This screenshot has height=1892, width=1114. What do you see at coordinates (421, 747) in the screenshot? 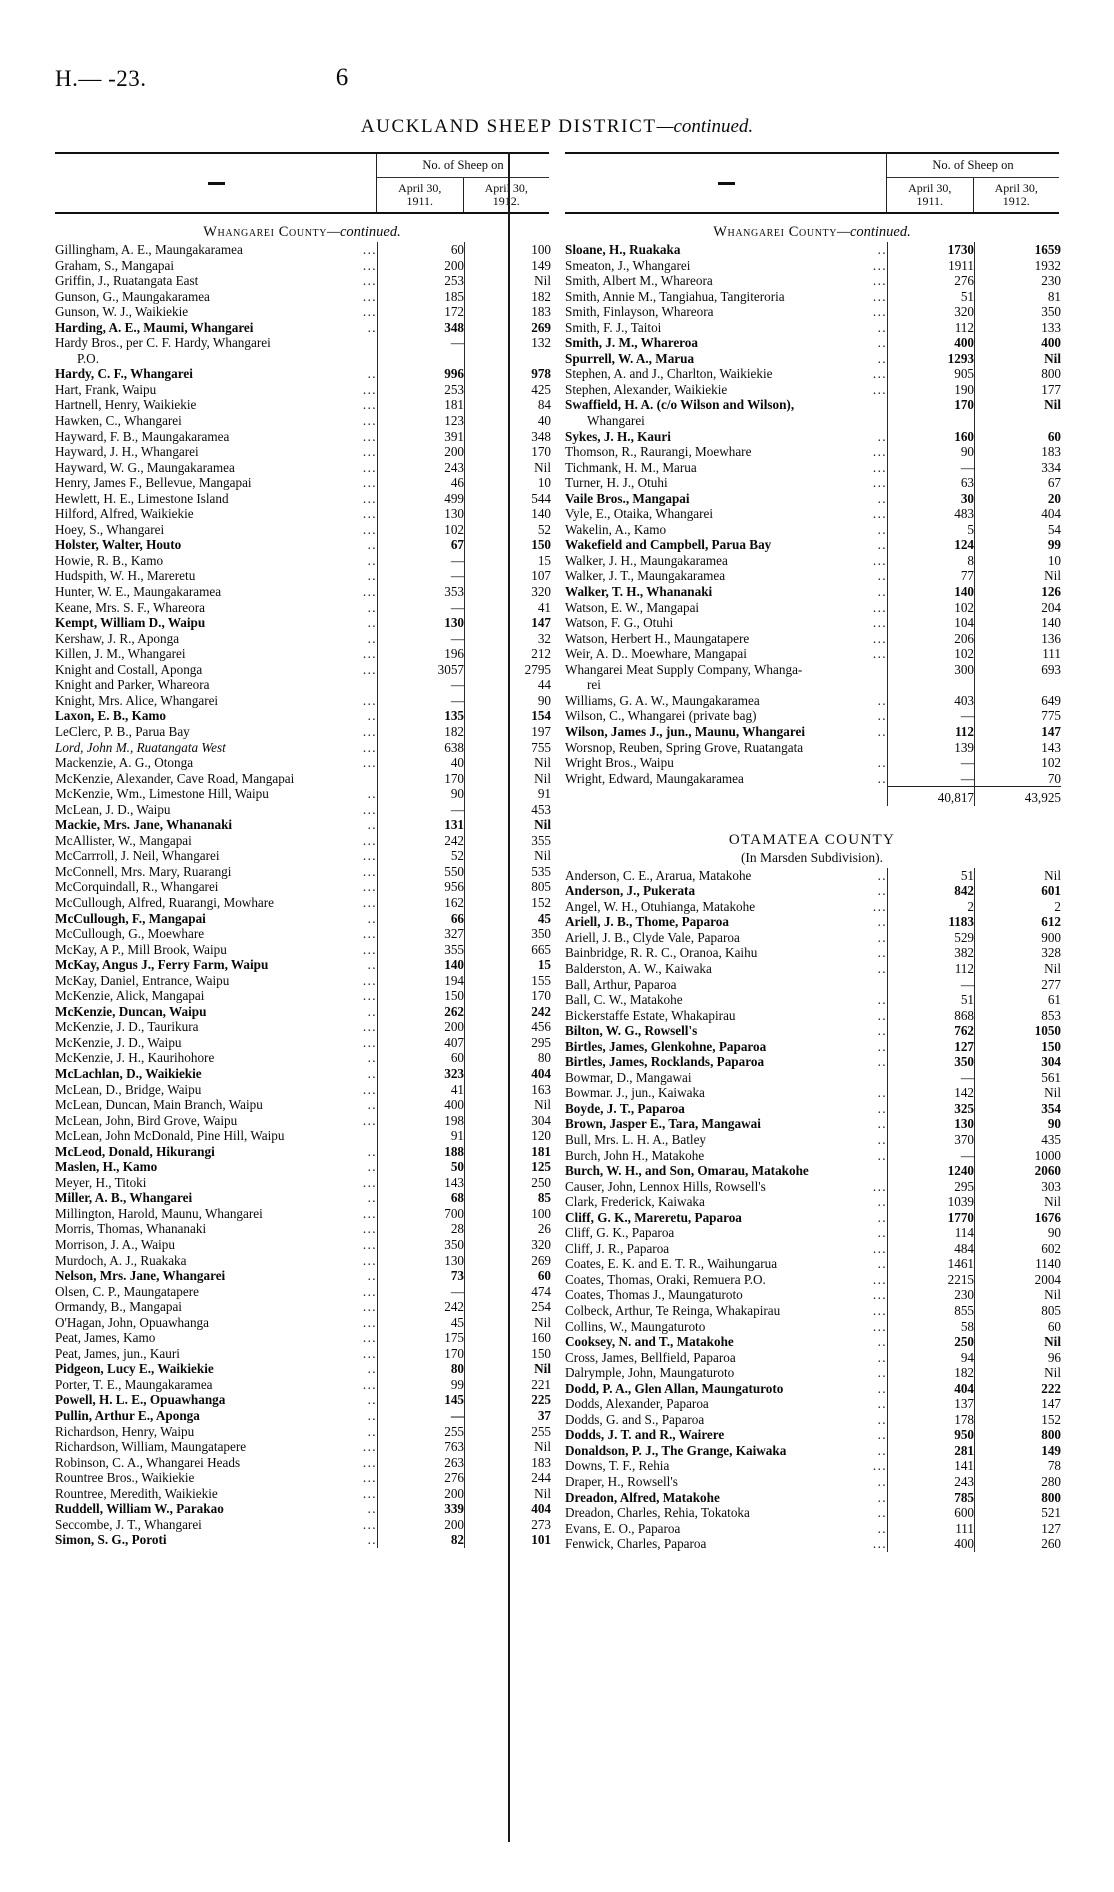
I see `sheep-count-1911: 638` at bounding box center [421, 747].